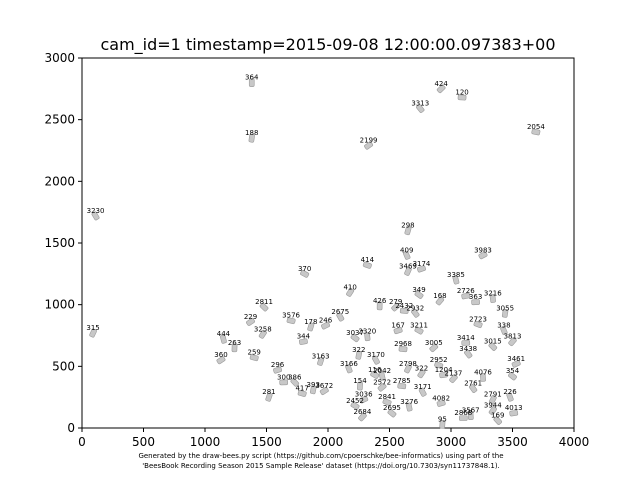  I want to click on y-tick-label: 2500, so click(59, 120).